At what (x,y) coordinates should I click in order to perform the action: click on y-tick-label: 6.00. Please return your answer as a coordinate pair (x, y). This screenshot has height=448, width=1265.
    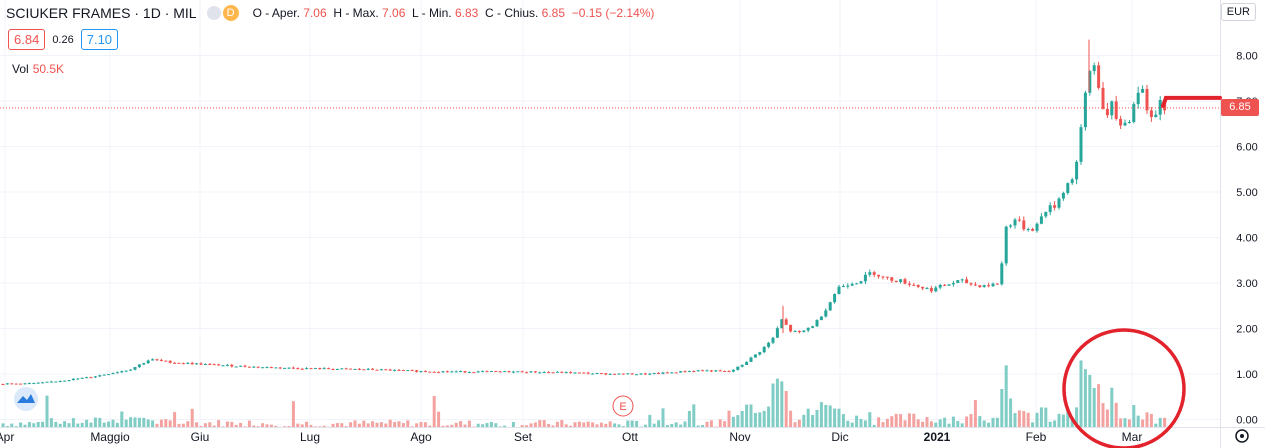
    Looking at the image, I should click on (1246, 148).